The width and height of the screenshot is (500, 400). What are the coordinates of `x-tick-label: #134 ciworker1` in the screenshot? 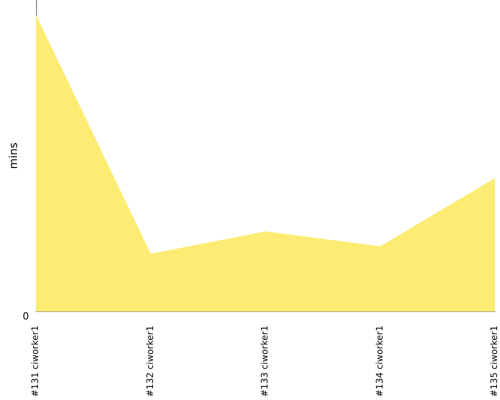 It's located at (380, 361).